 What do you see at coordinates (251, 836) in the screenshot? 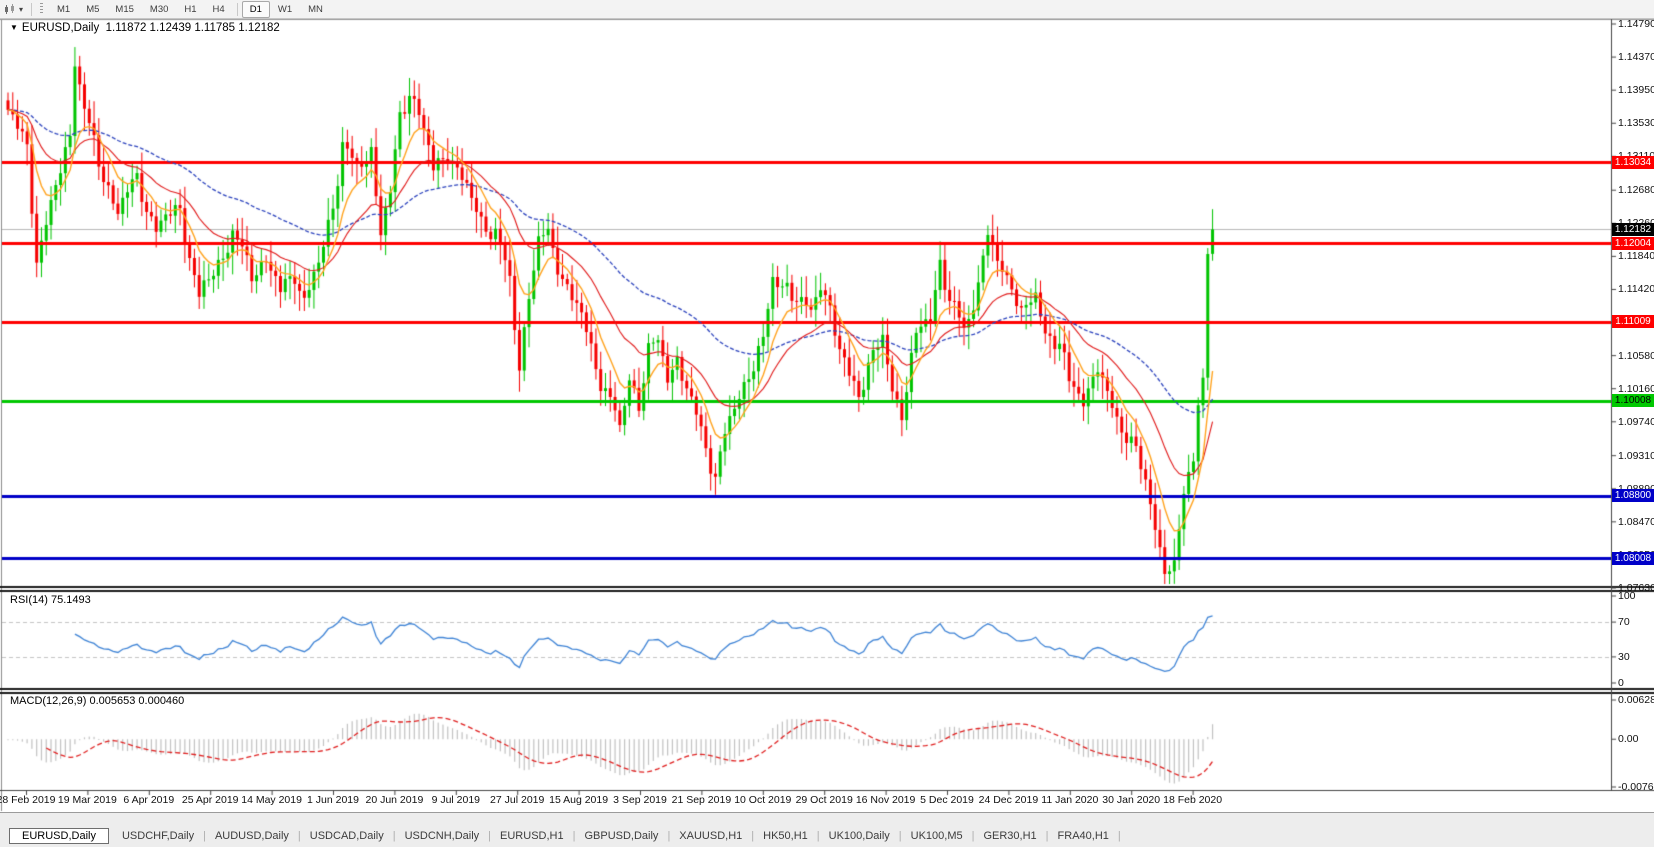
I see `chart-tab-audusd-daily: AUDUSD,Daily` at bounding box center [251, 836].